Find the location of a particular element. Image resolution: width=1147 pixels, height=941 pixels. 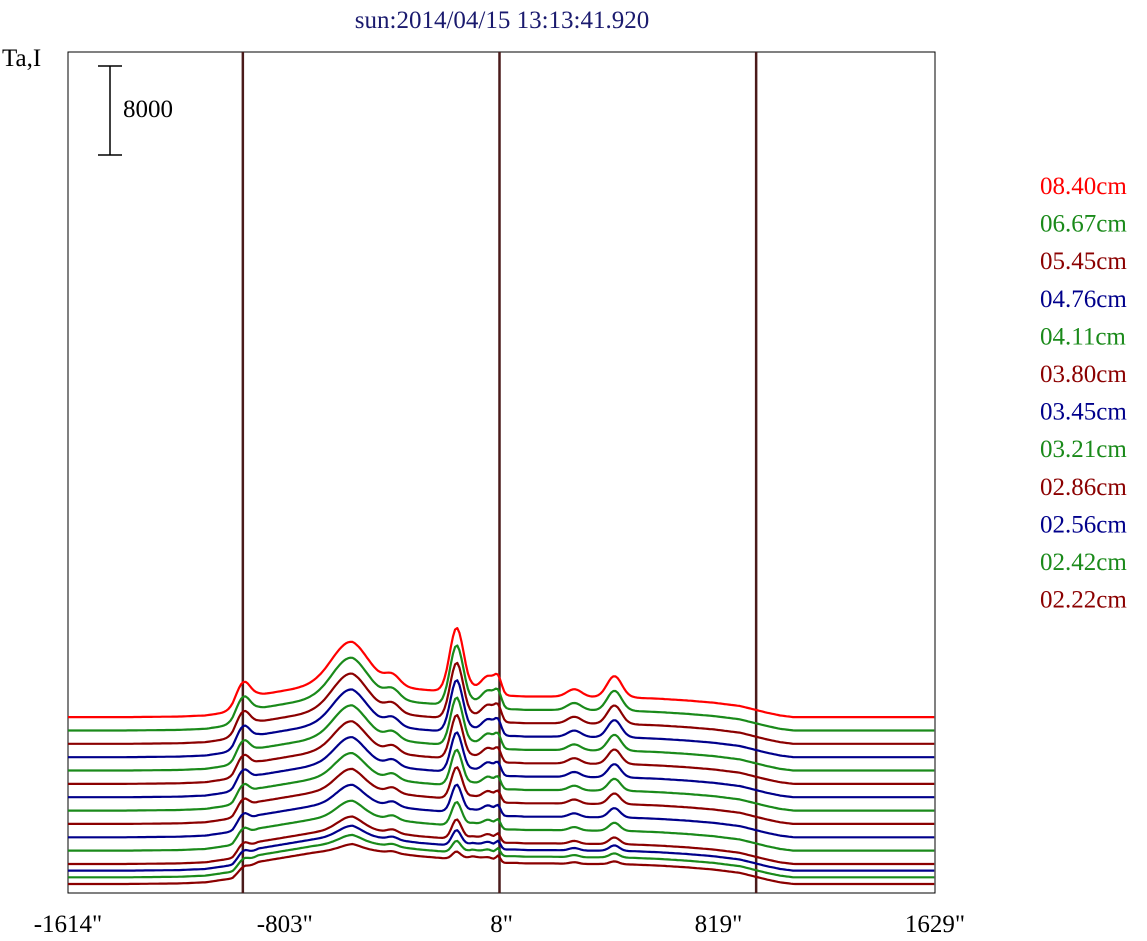

x-tick-label-5: 1629" is located at coordinates (935, 924).